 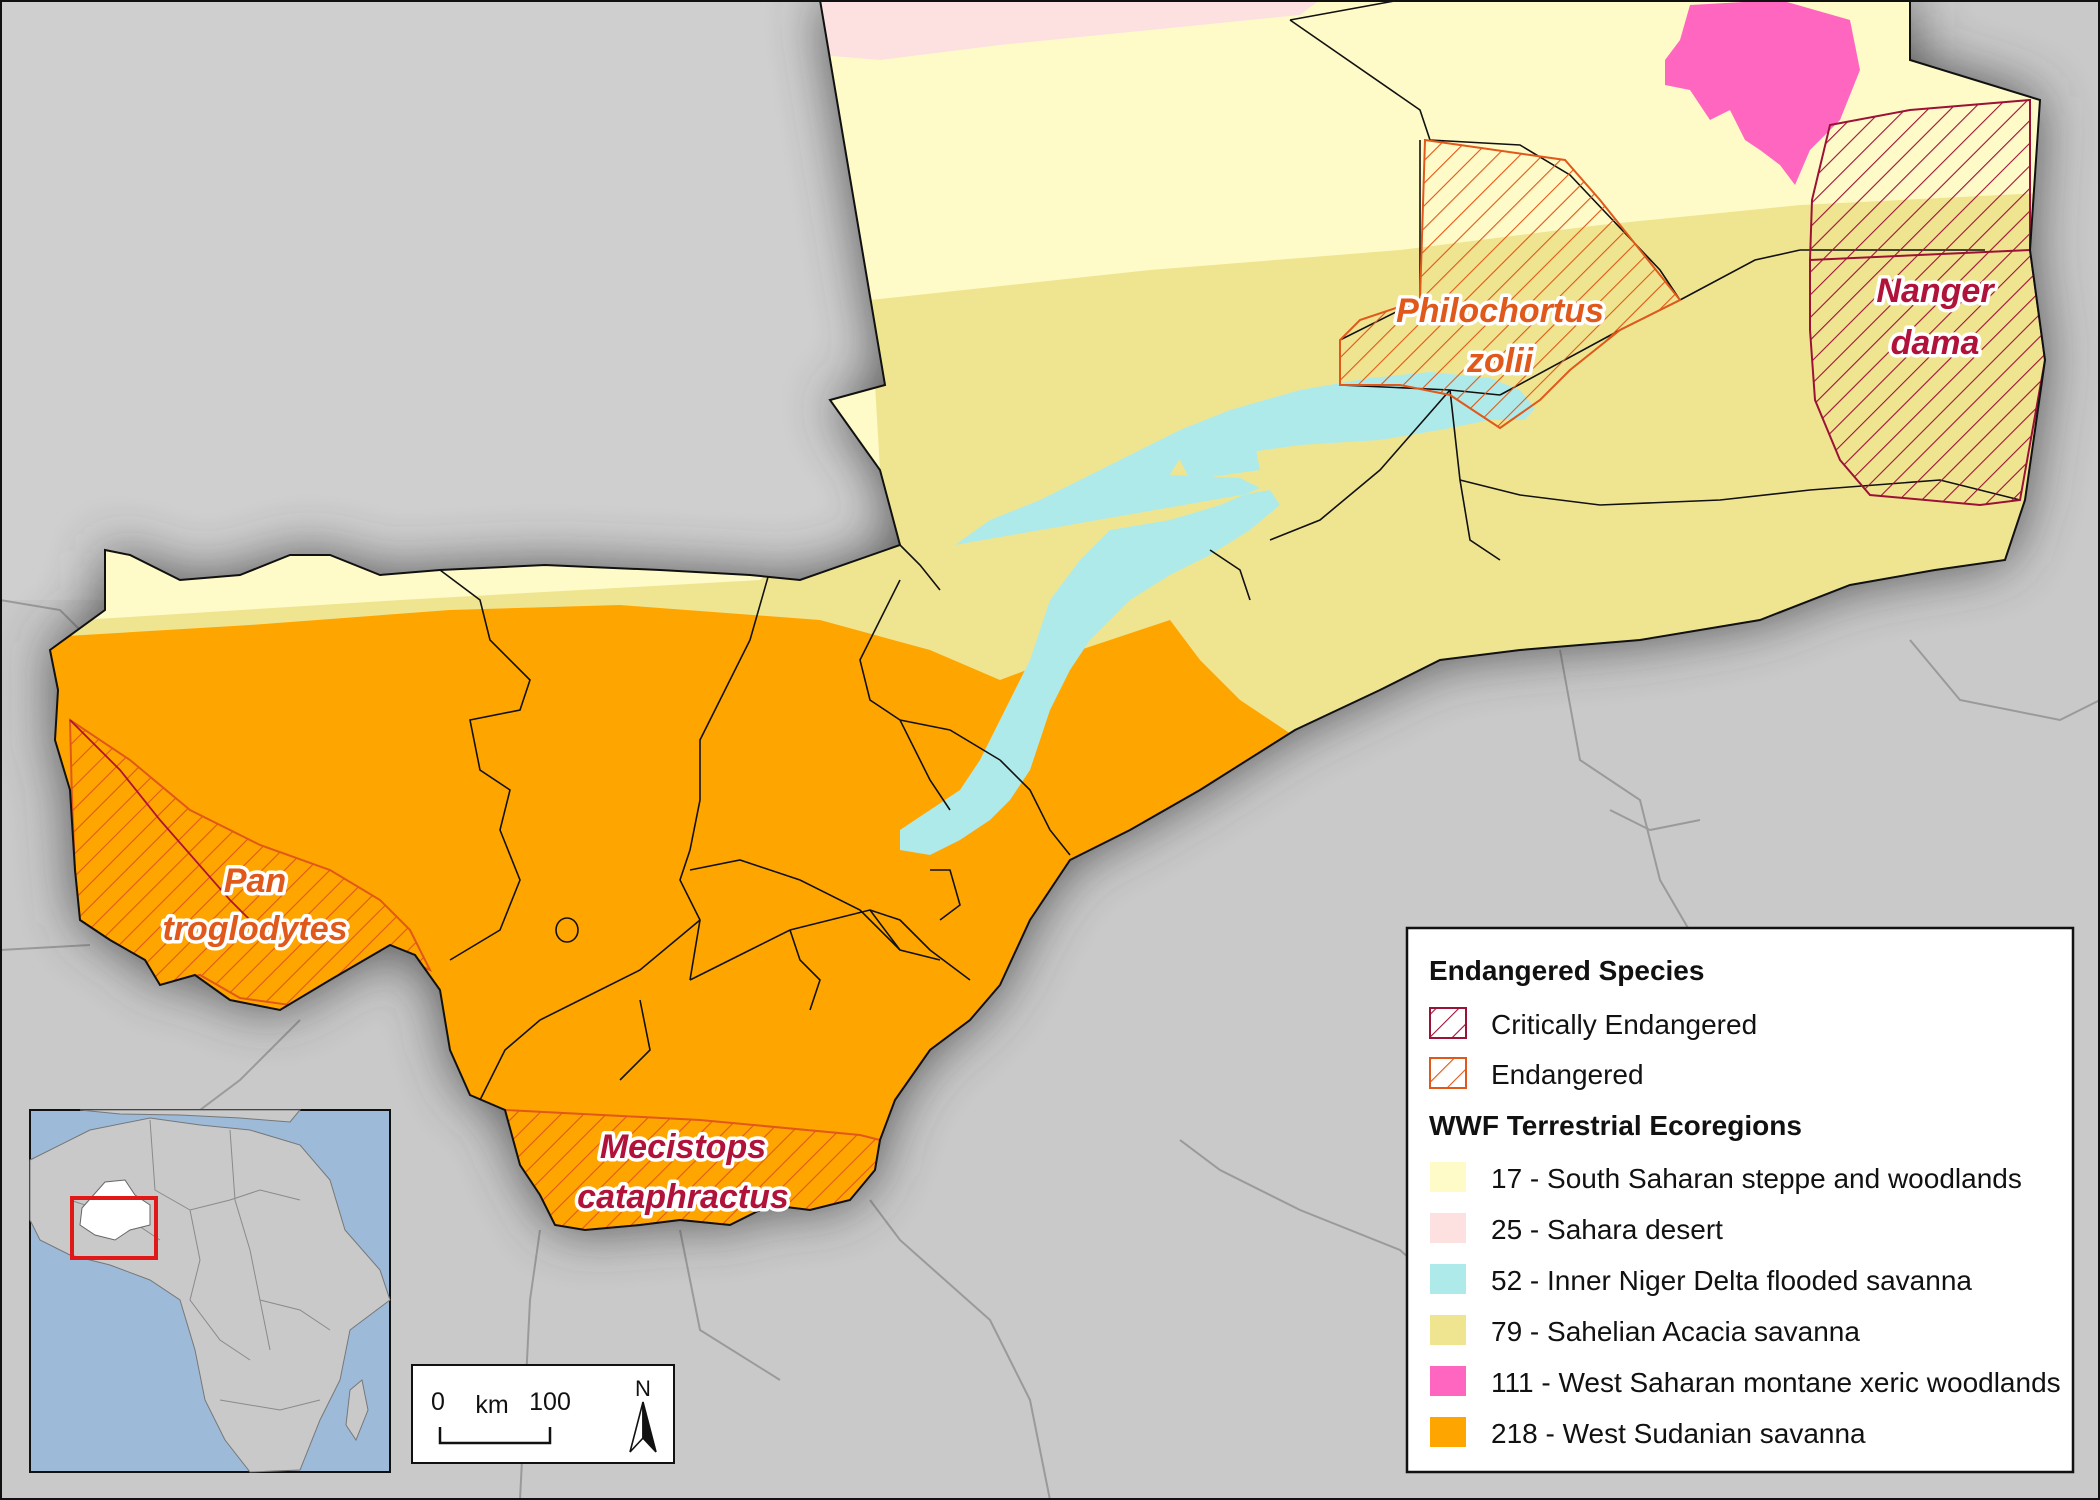 What do you see at coordinates (1607, 1229) in the screenshot?
I see `legend-ecoregion-label: 25 - Sahara desert` at bounding box center [1607, 1229].